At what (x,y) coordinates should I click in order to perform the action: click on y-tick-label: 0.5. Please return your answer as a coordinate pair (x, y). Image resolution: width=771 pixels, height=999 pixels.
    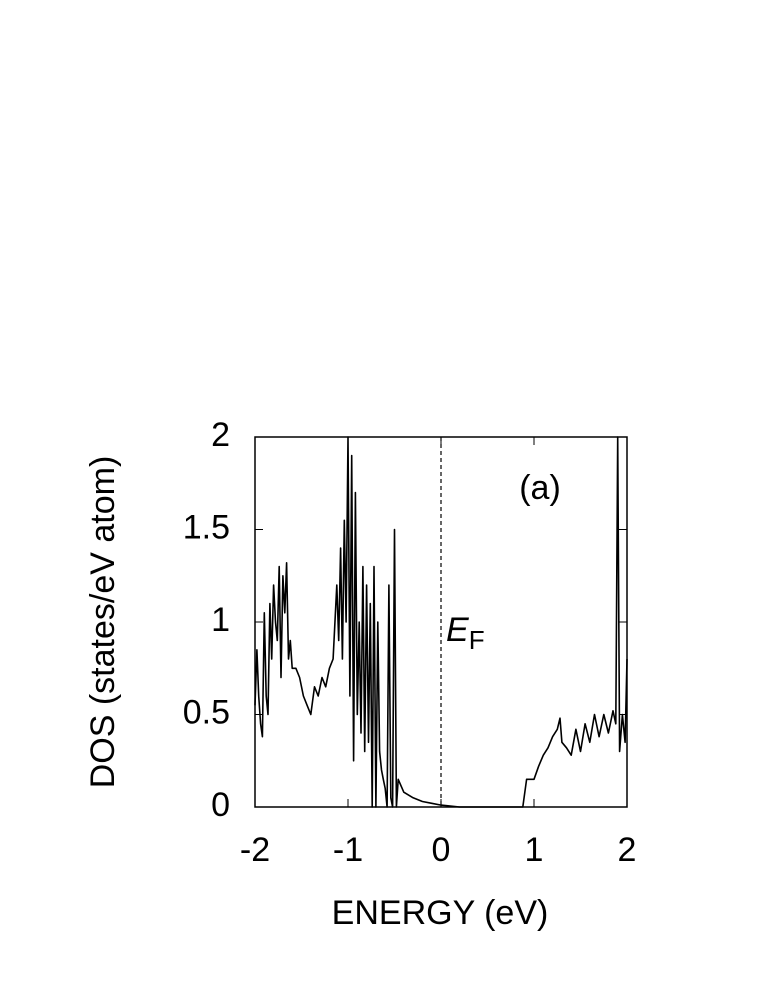
    Looking at the image, I should click on (206, 712).